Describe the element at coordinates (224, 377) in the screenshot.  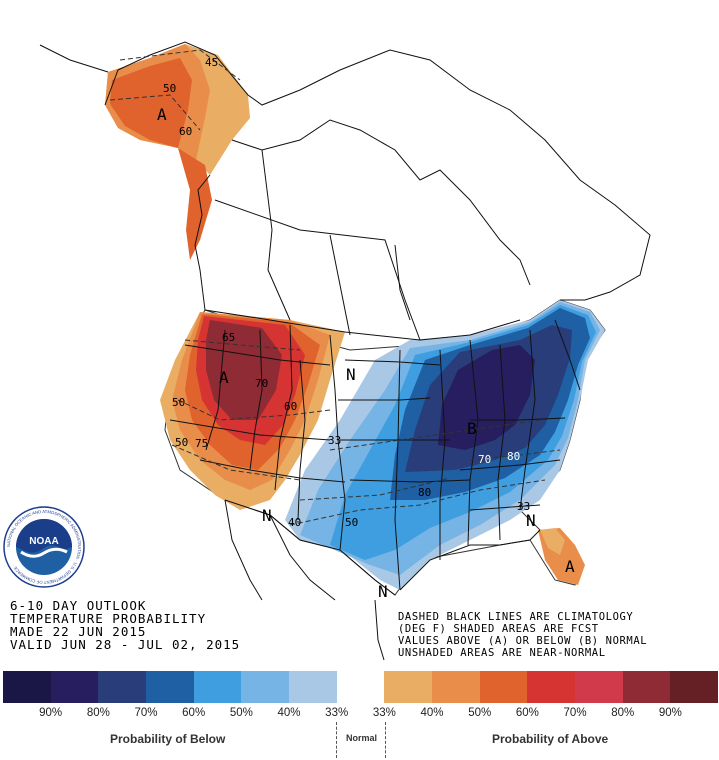
I see `west-a-letter: A` at that location.